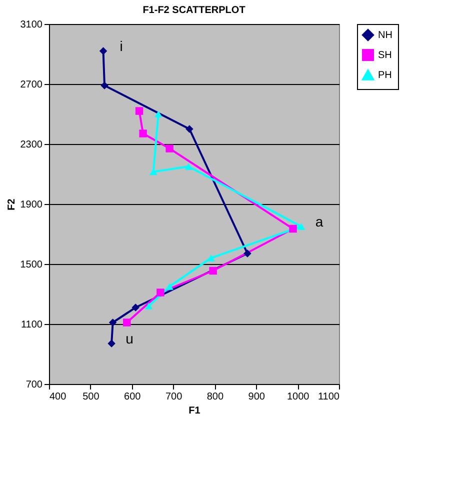  What do you see at coordinates (58, 397) in the screenshot?
I see `x-tick-label: 400` at bounding box center [58, 397].